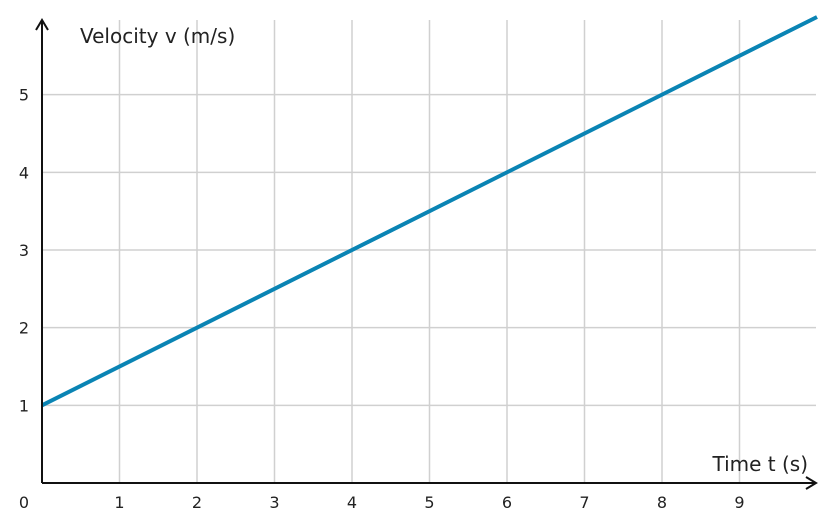 This screenshot has width=836, height=532. I want to click on y-axis-title: Velocity v (m/s), so click(157, 36).